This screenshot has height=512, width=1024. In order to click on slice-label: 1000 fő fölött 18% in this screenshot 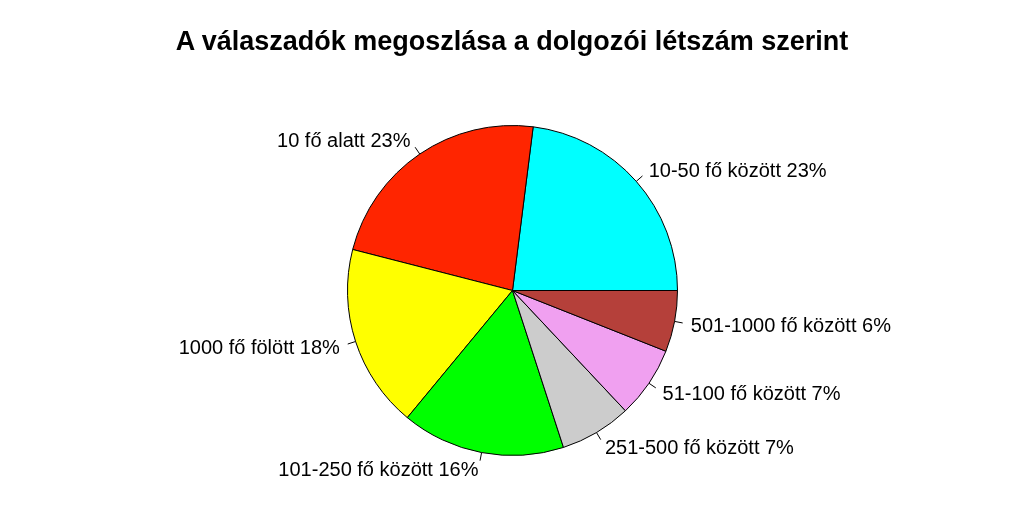, I will do `click(259, 346)`.